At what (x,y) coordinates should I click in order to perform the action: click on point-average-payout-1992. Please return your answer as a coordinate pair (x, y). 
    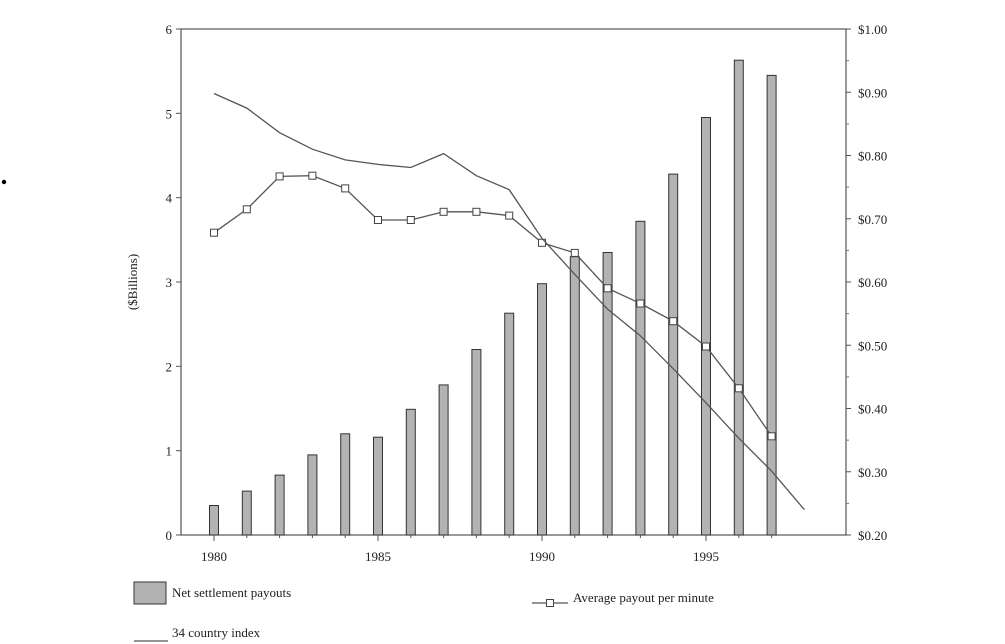
    Looking at the image, I should click on (607, 288).